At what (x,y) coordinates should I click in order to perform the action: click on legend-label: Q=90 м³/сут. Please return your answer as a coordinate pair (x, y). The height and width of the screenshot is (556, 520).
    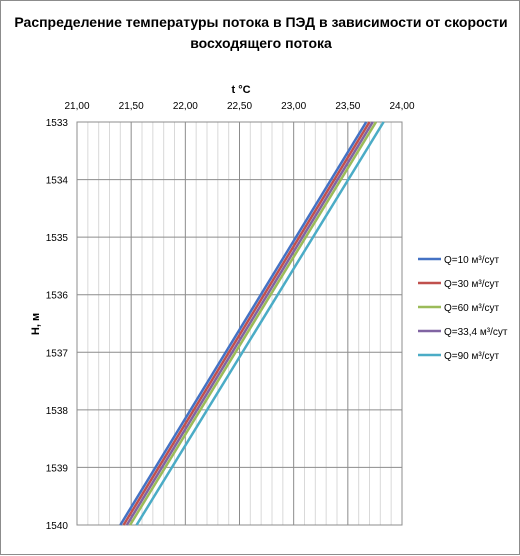
    Looking at the image, I should click on (472, 356).